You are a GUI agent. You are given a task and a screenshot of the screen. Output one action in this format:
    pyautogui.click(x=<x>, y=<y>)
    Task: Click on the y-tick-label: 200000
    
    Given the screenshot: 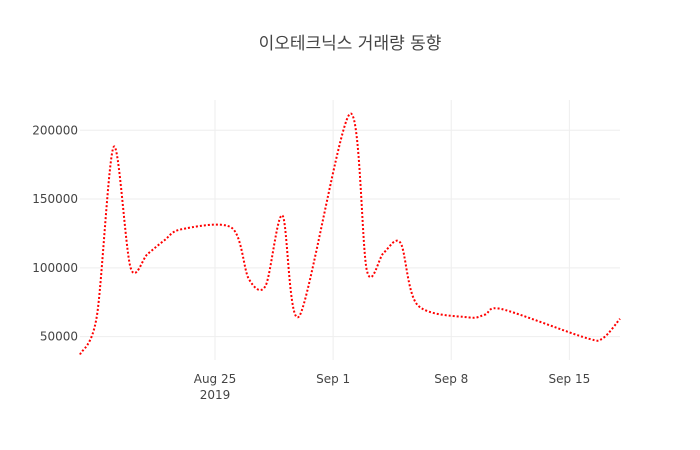 What is the action you would take?
    pyautogui.click(x=55, y=130)
    